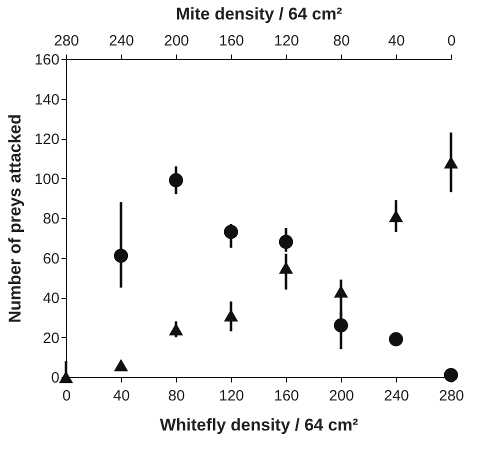 The image size is (482, 460). What do you see at coordinates (396, 41) in the screenshot?
I see `x2-tick-label: 40` at bounding box center [396, 41].